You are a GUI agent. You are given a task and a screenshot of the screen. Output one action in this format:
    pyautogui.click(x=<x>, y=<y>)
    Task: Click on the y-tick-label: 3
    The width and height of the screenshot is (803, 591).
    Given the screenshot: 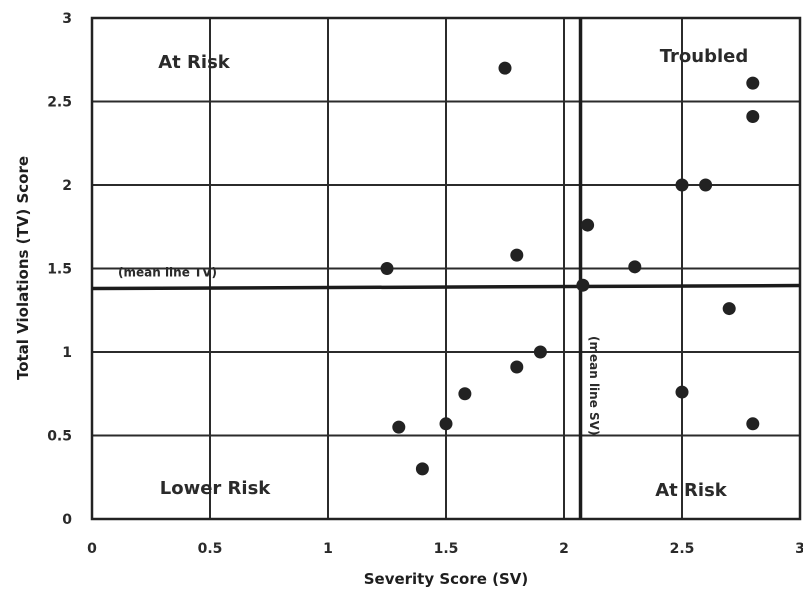 What is the action you would take?
    pyautogui.click(x=67, y=19)
    